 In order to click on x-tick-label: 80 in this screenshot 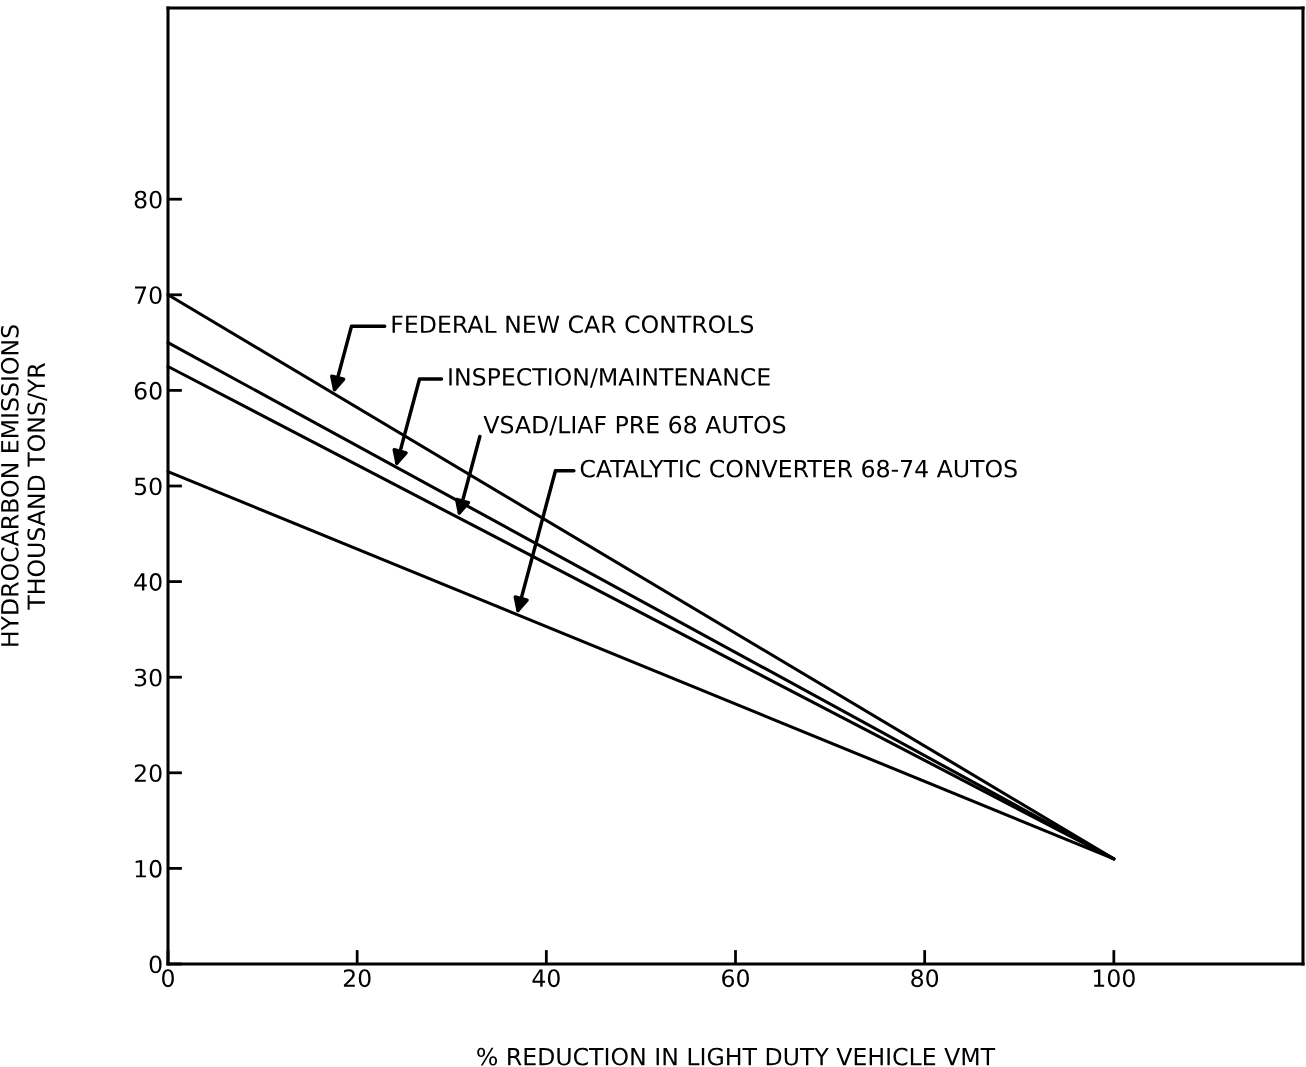, I will do `click(925, 978)`.